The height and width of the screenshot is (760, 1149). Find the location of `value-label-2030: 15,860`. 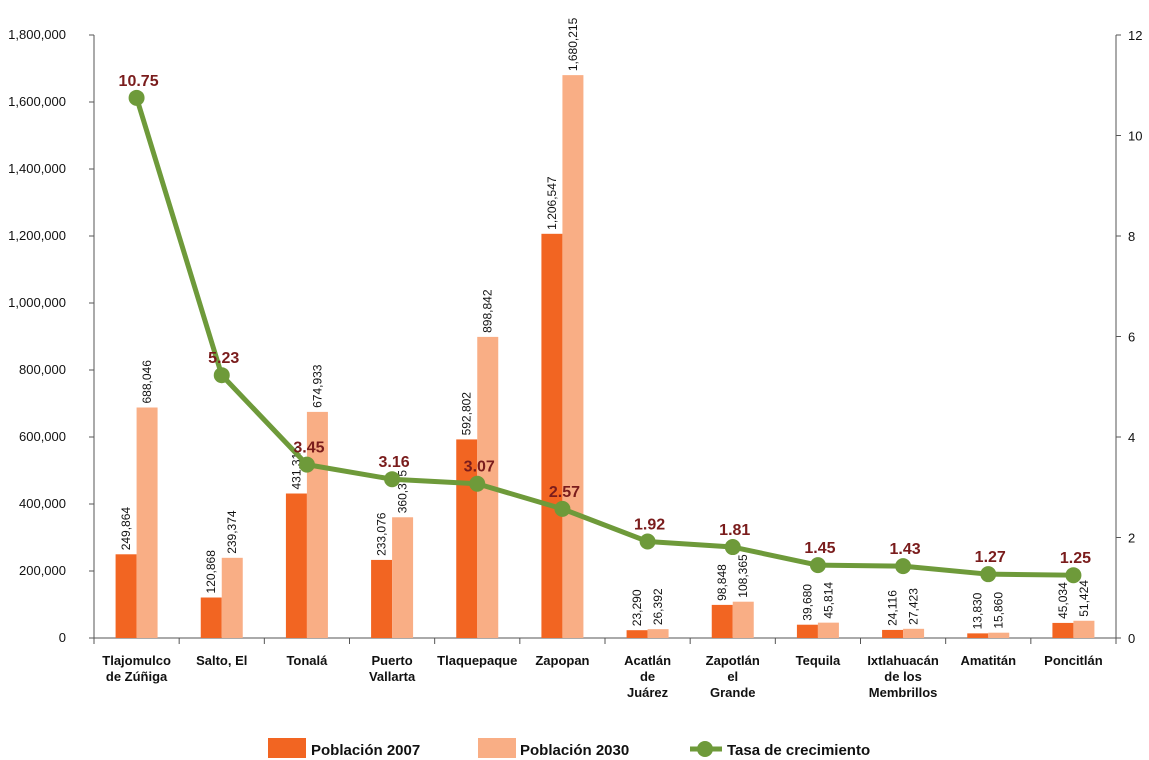

value-label-2030: 15,860 is located at coordinates (999, 610).